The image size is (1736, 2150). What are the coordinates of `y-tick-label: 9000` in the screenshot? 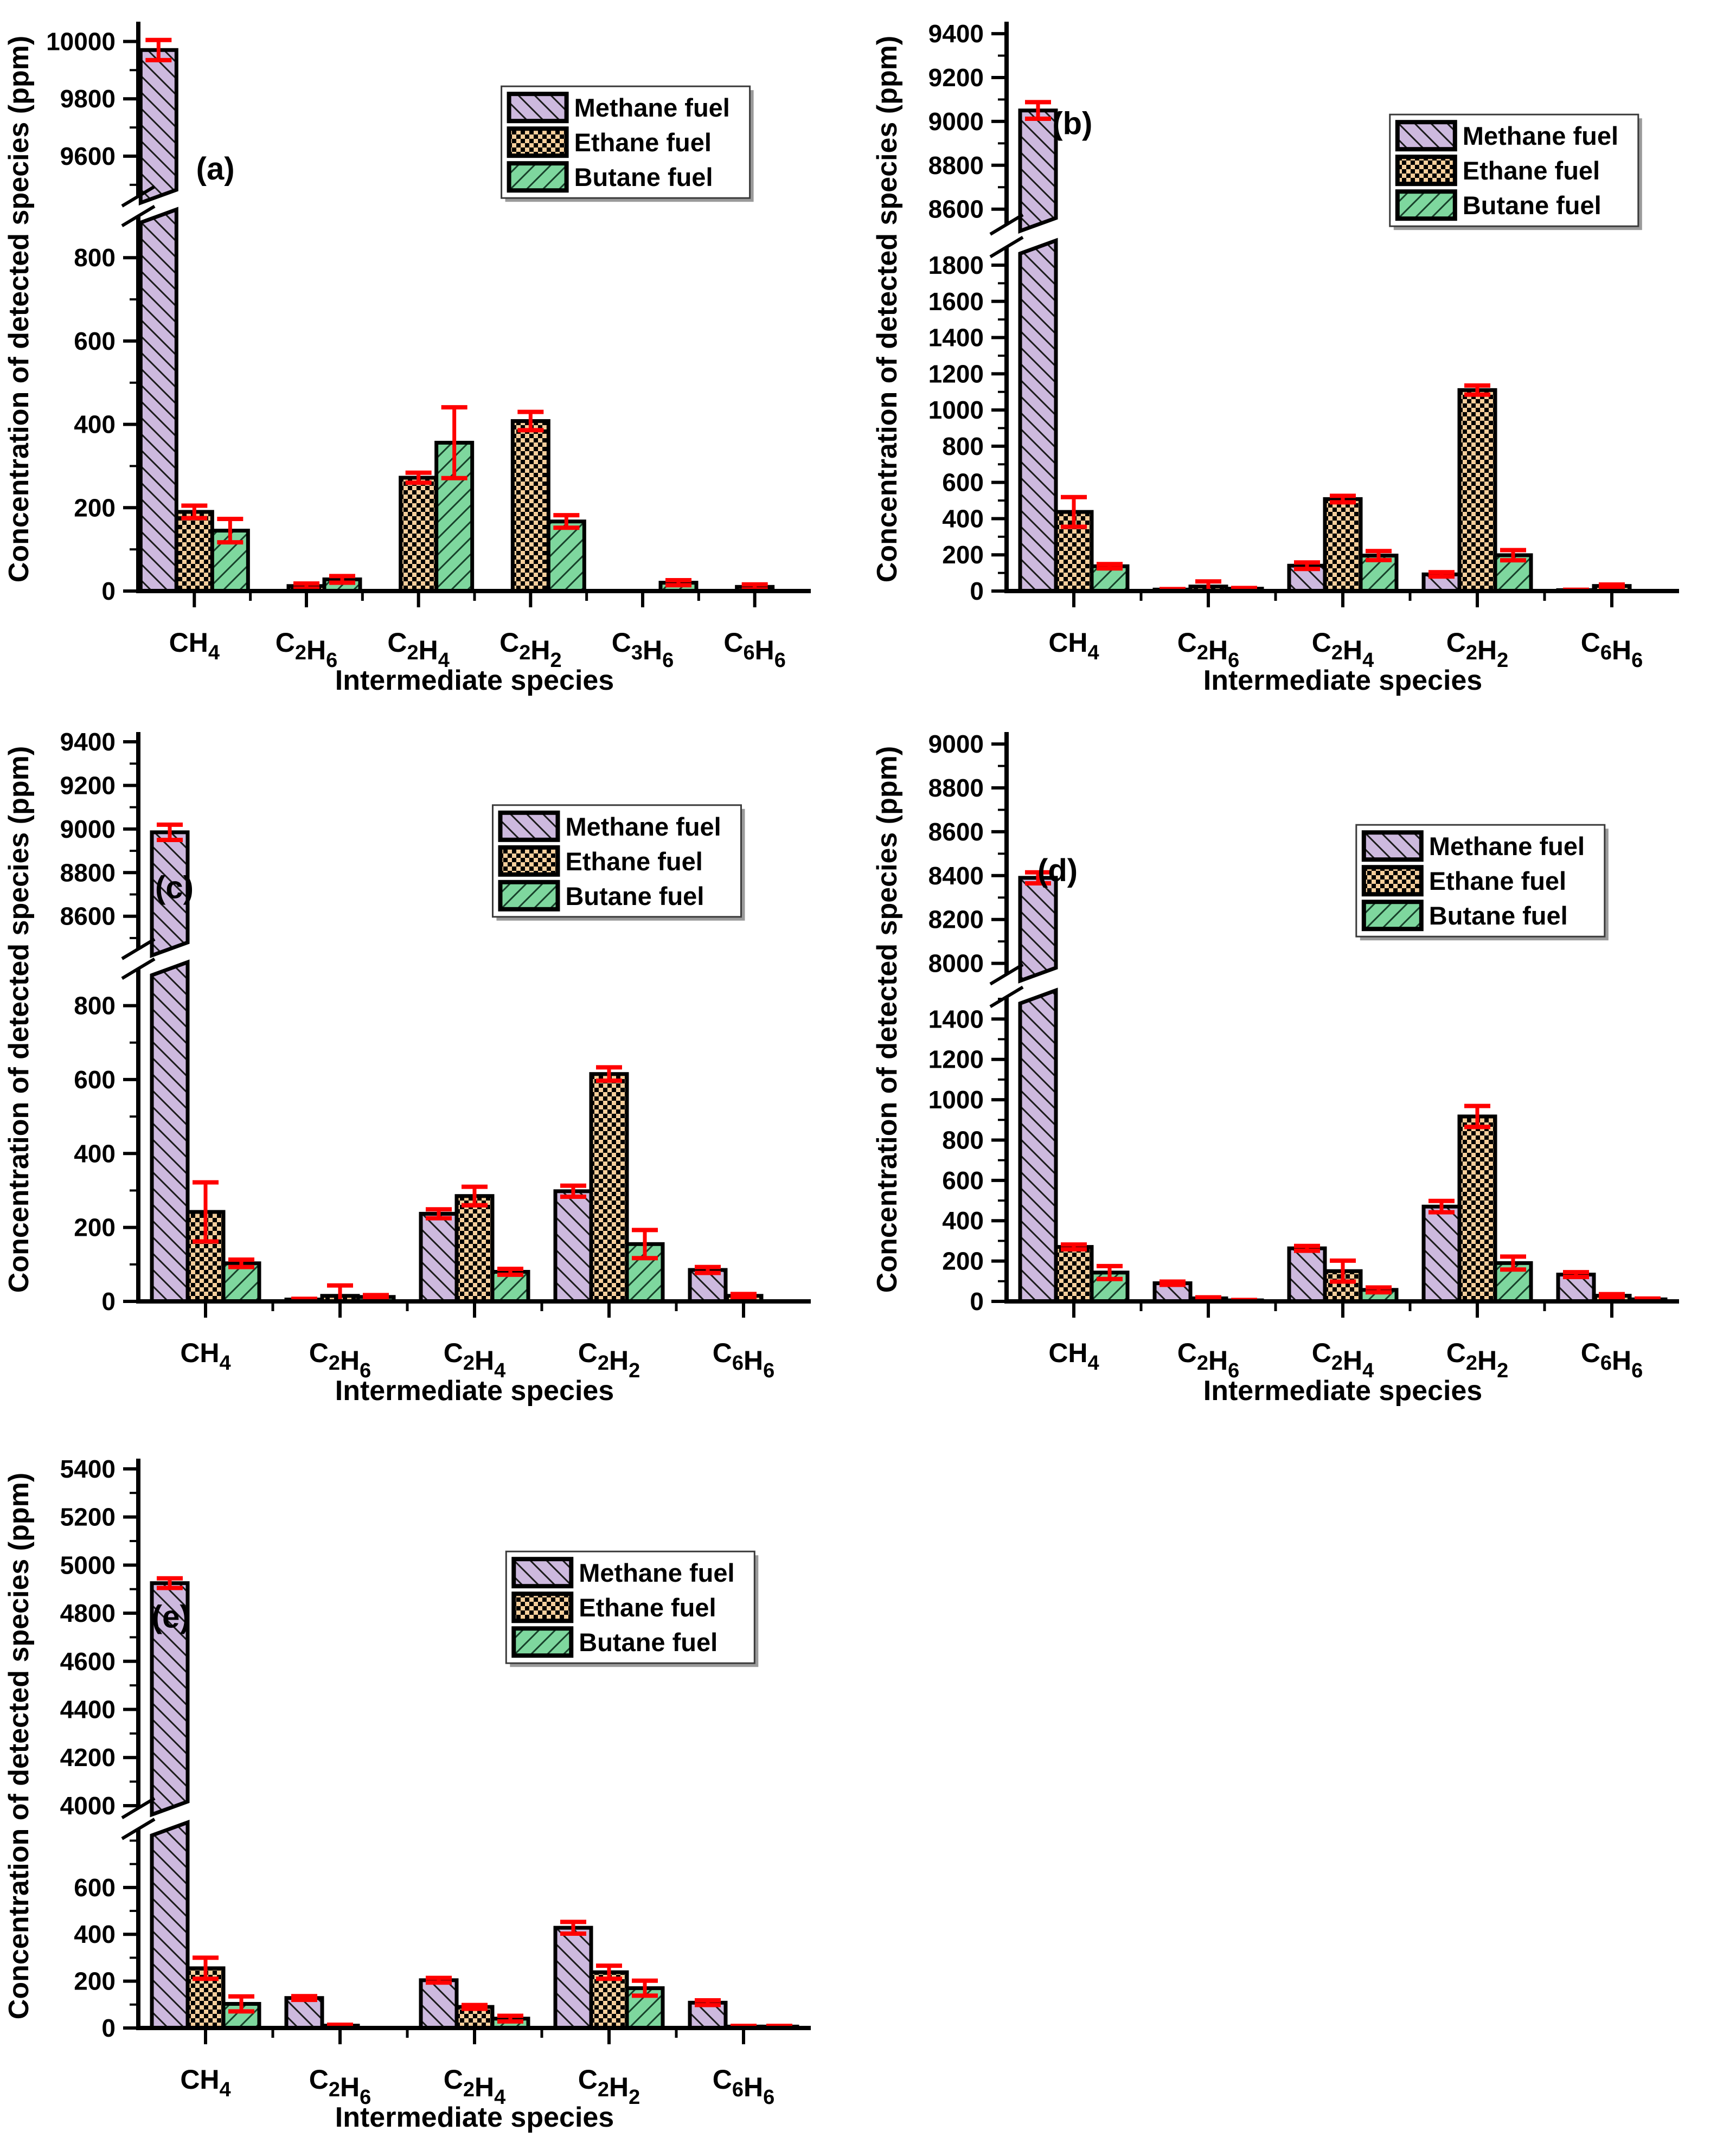 It's located at (88, 829).